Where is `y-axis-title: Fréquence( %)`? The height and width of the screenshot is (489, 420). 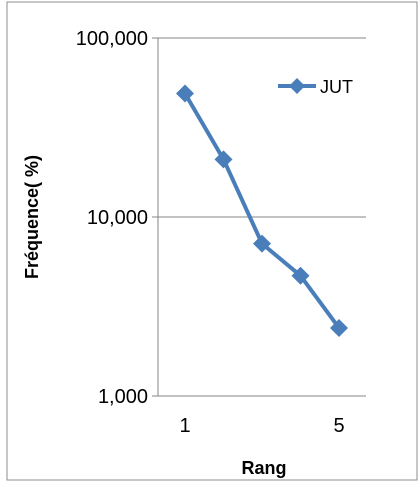 y-axis-title: Fréquence( %) is located at coordinates (32, 217).